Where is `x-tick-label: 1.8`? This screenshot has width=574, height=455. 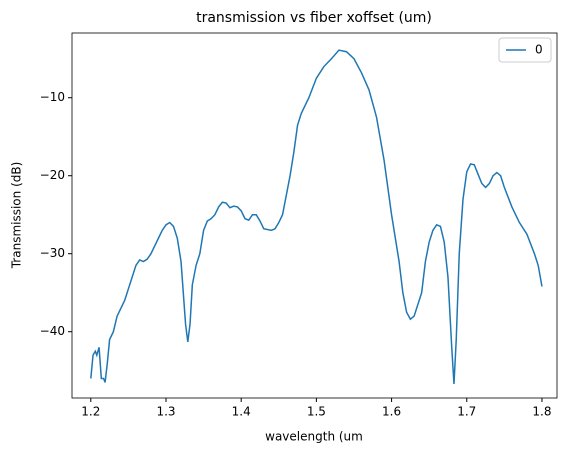
x-tick-label: 1.8 is located at coordinates (541, 412).